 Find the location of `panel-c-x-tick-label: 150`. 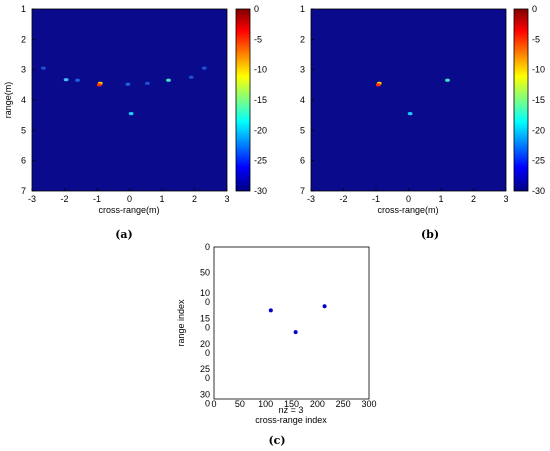

panel-c-x-tick-label: 150 is located at coordinates (291, 404).